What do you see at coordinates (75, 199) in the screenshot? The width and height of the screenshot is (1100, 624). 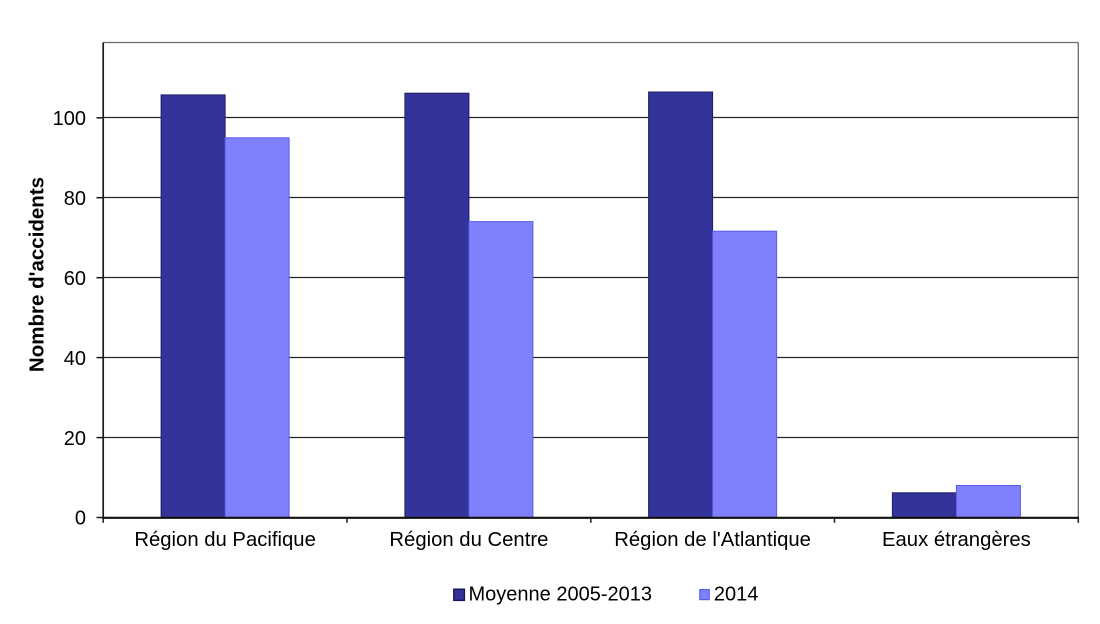 I see `svg-text: 80` at bounding box center [75, 199].